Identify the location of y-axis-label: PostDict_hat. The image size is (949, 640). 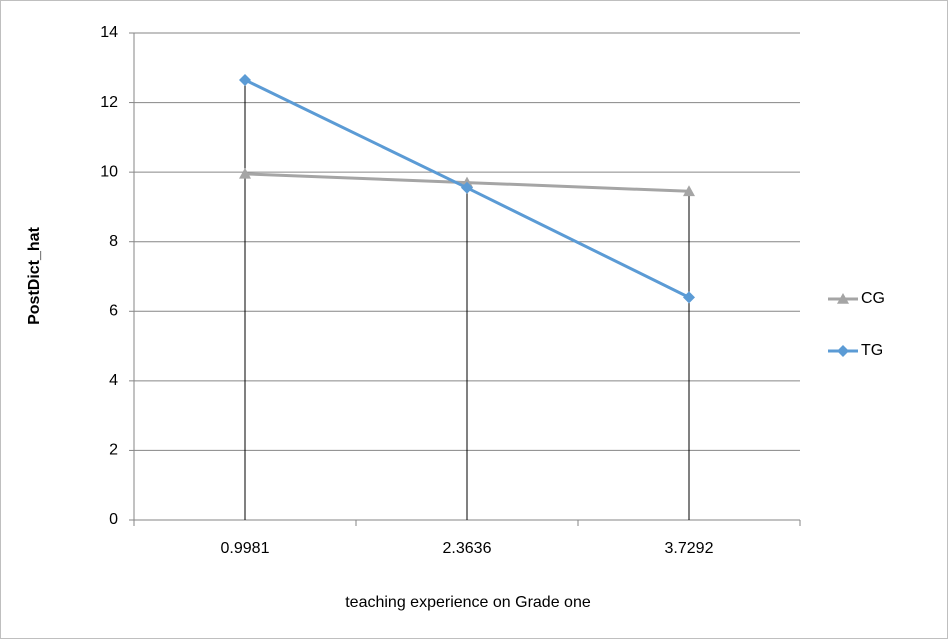
(34, 275).